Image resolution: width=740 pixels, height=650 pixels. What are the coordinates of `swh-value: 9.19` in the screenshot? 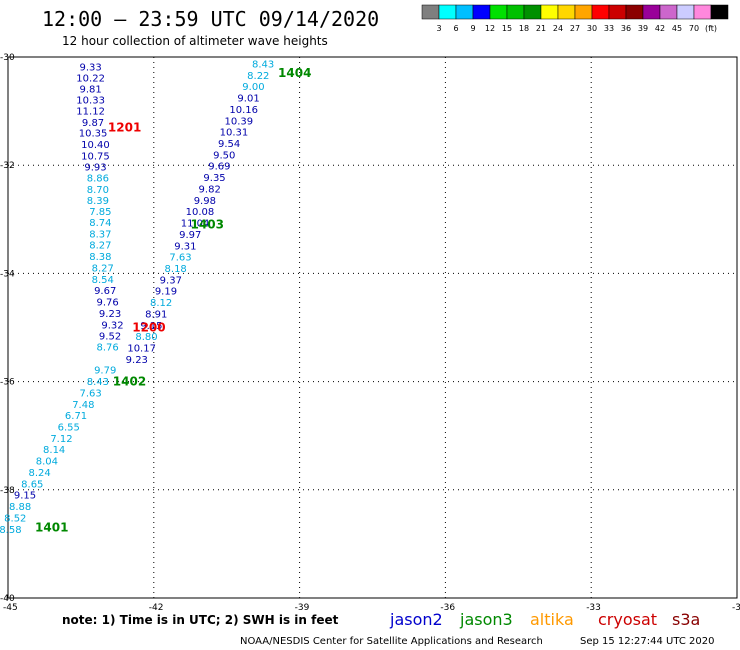 It's located at (166, 292).